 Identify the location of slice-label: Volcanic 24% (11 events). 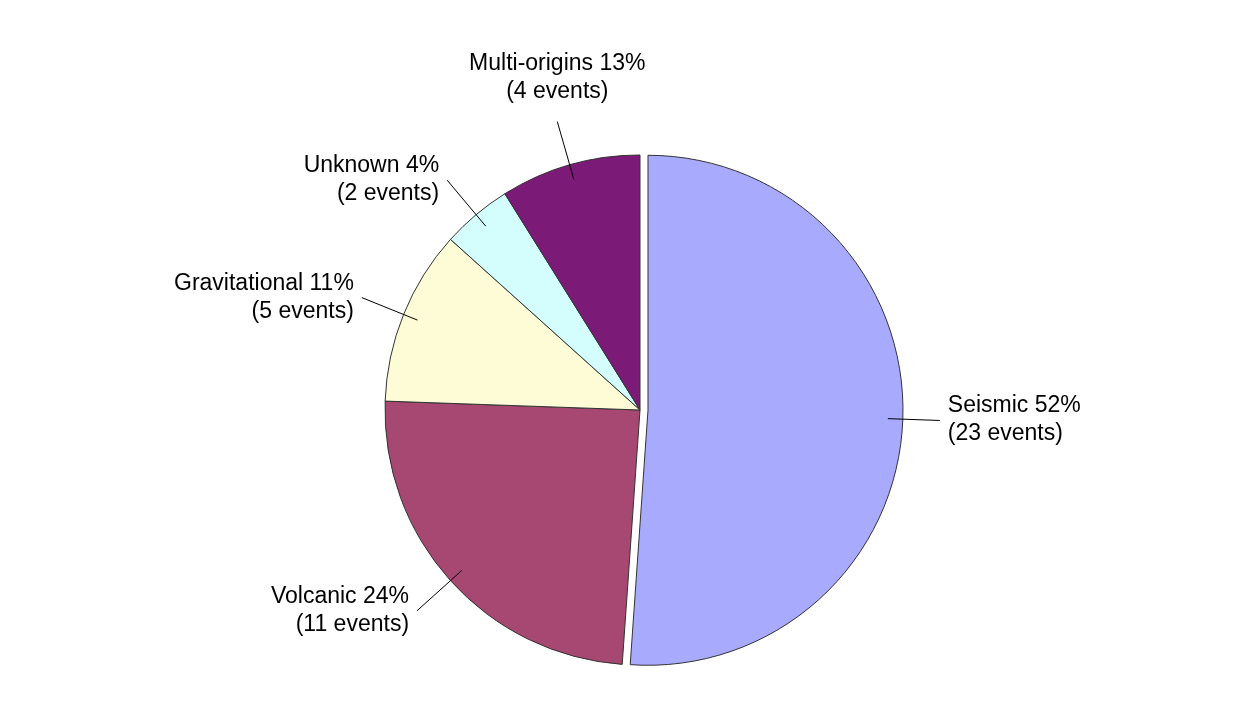
(340, 608).